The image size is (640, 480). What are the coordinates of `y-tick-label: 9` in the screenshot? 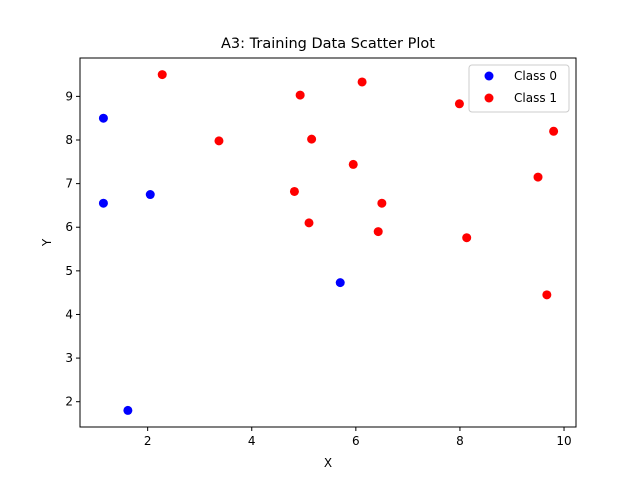 It's located at (69, 96).